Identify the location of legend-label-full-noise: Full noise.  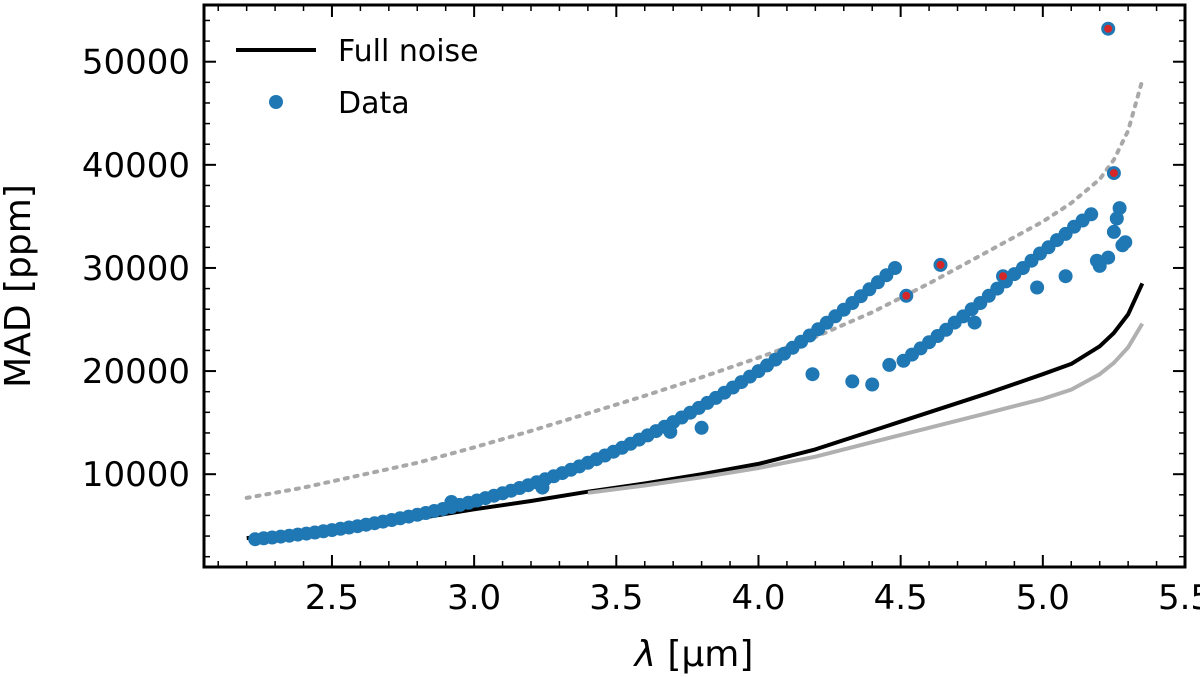
(408, 51).